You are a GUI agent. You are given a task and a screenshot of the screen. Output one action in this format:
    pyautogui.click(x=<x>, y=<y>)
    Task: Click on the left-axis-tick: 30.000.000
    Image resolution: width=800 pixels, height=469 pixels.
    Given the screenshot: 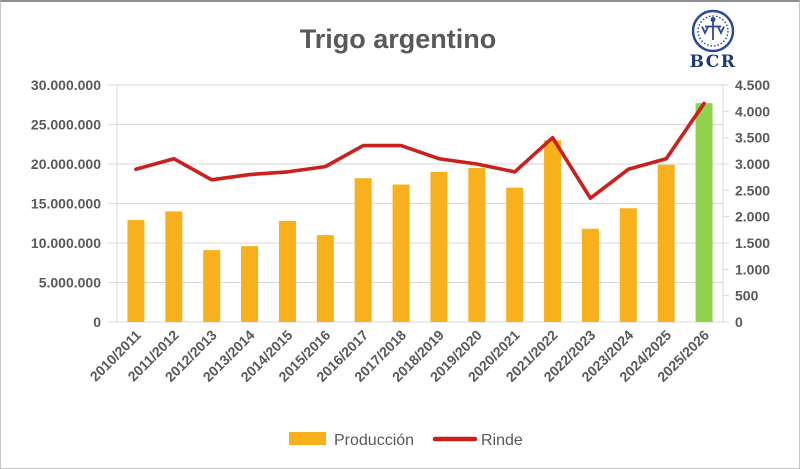 What is the action you would take?
    pyautogui.click(x=66, y=85)
    